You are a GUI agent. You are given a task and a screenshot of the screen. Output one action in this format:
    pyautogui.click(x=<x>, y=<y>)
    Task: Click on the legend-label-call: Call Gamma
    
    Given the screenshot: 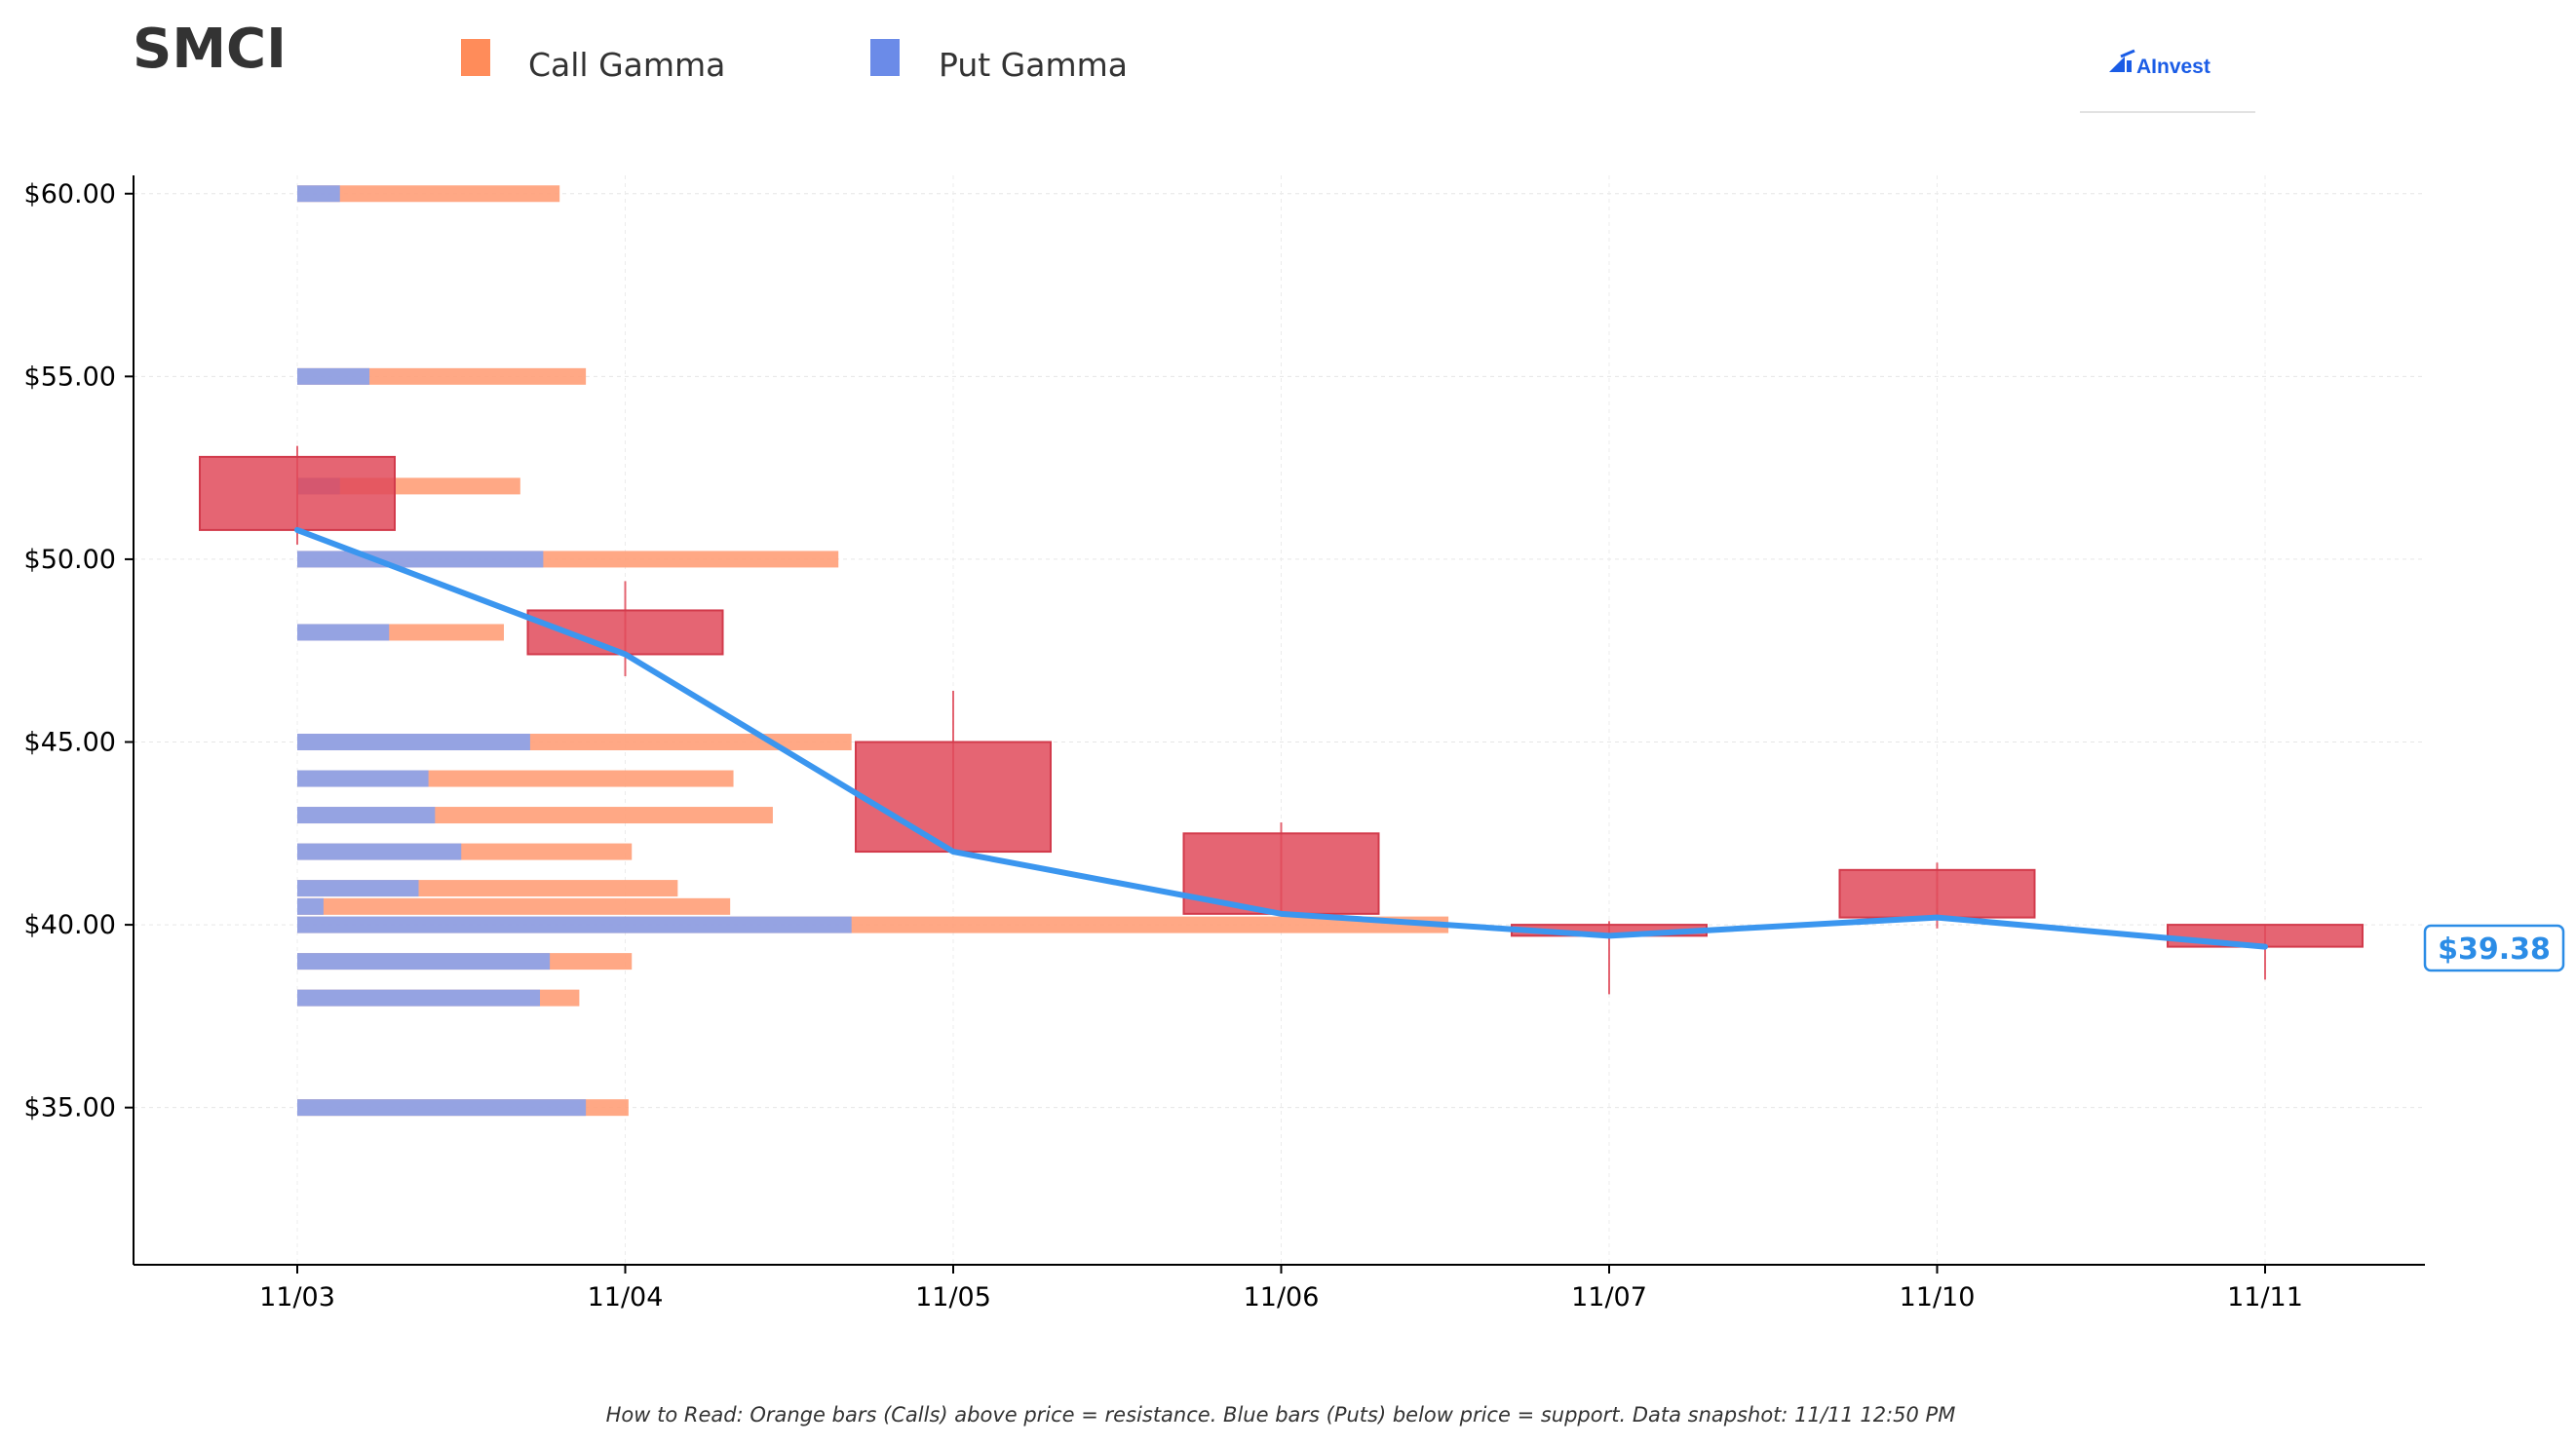 What is the action you would take?
    pyautogui.click(x=626, y=65)
    